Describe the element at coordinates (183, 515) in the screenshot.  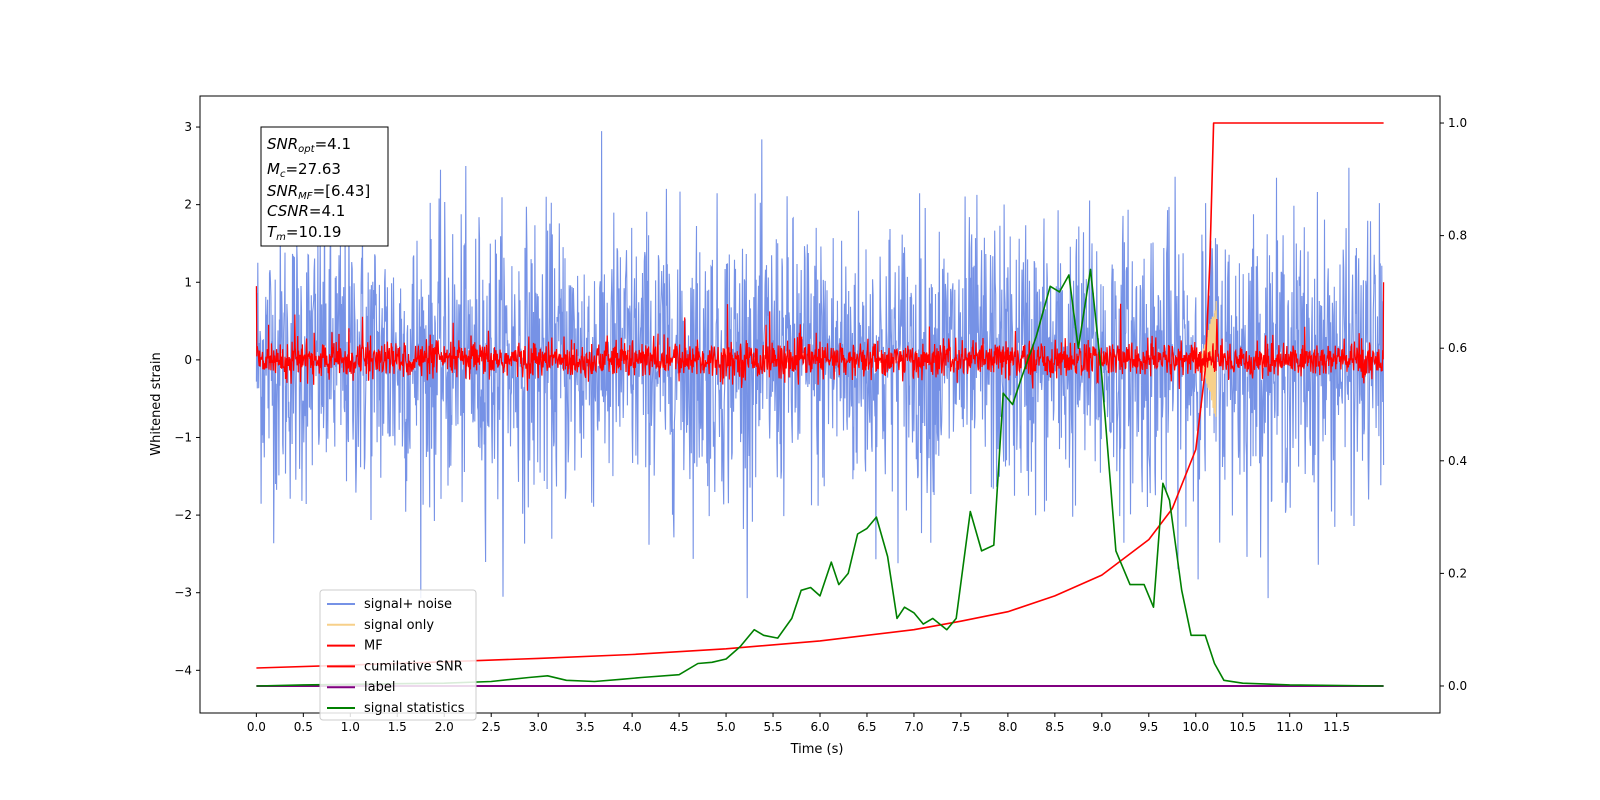
I see `y-tick-label: −2` at that location.